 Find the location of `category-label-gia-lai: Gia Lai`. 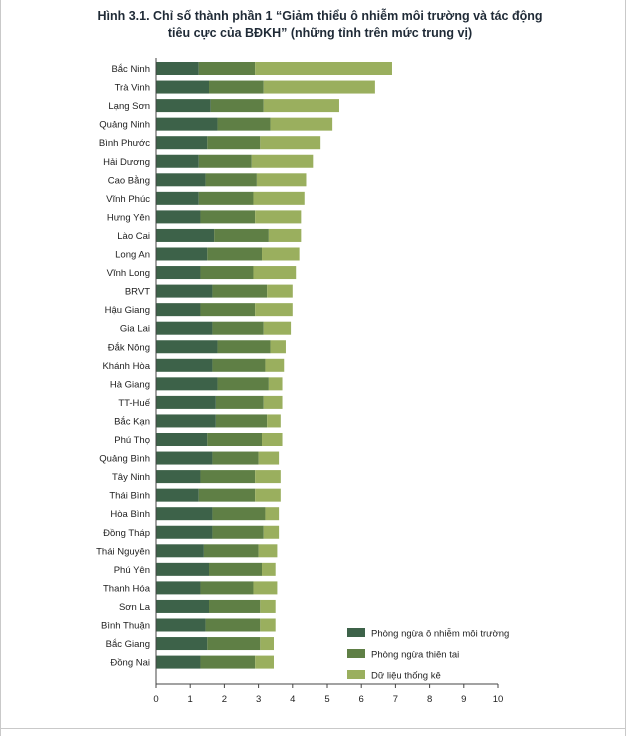

category-label-gia-lai: Gia Lai is located at coordinates (135, 329).